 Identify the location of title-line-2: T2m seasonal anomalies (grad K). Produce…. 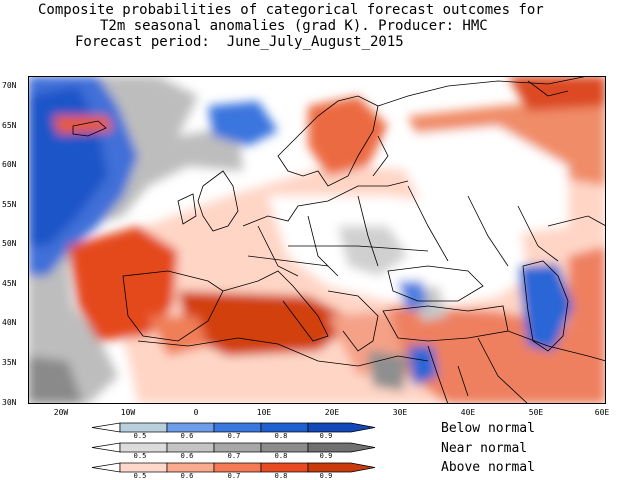
(294, 26).